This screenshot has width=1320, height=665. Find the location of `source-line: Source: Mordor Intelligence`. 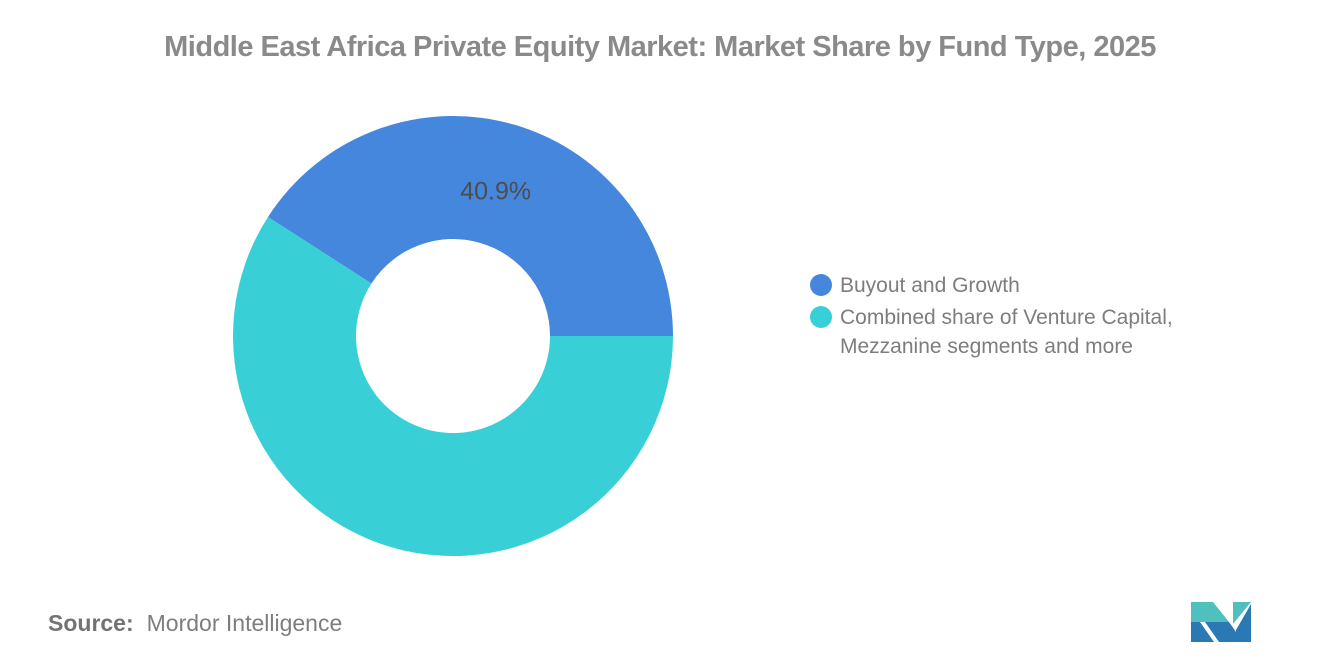

source-line: Source: Mordor Intelligence is located at coordinates (195, 623).